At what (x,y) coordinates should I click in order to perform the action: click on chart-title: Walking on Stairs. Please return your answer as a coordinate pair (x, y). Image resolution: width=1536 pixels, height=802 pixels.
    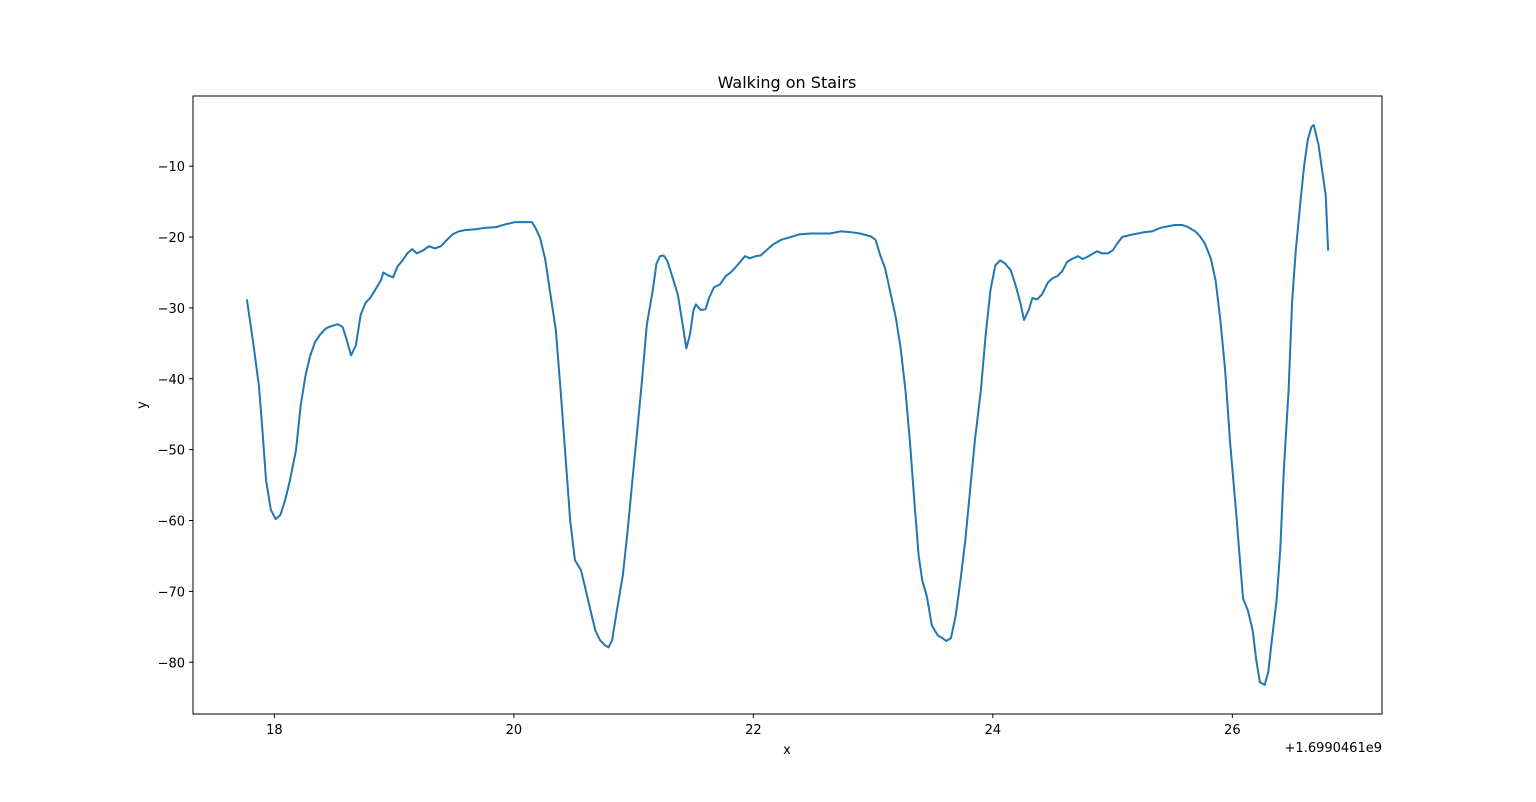
    Looking at the image, I should click on (787, 82).